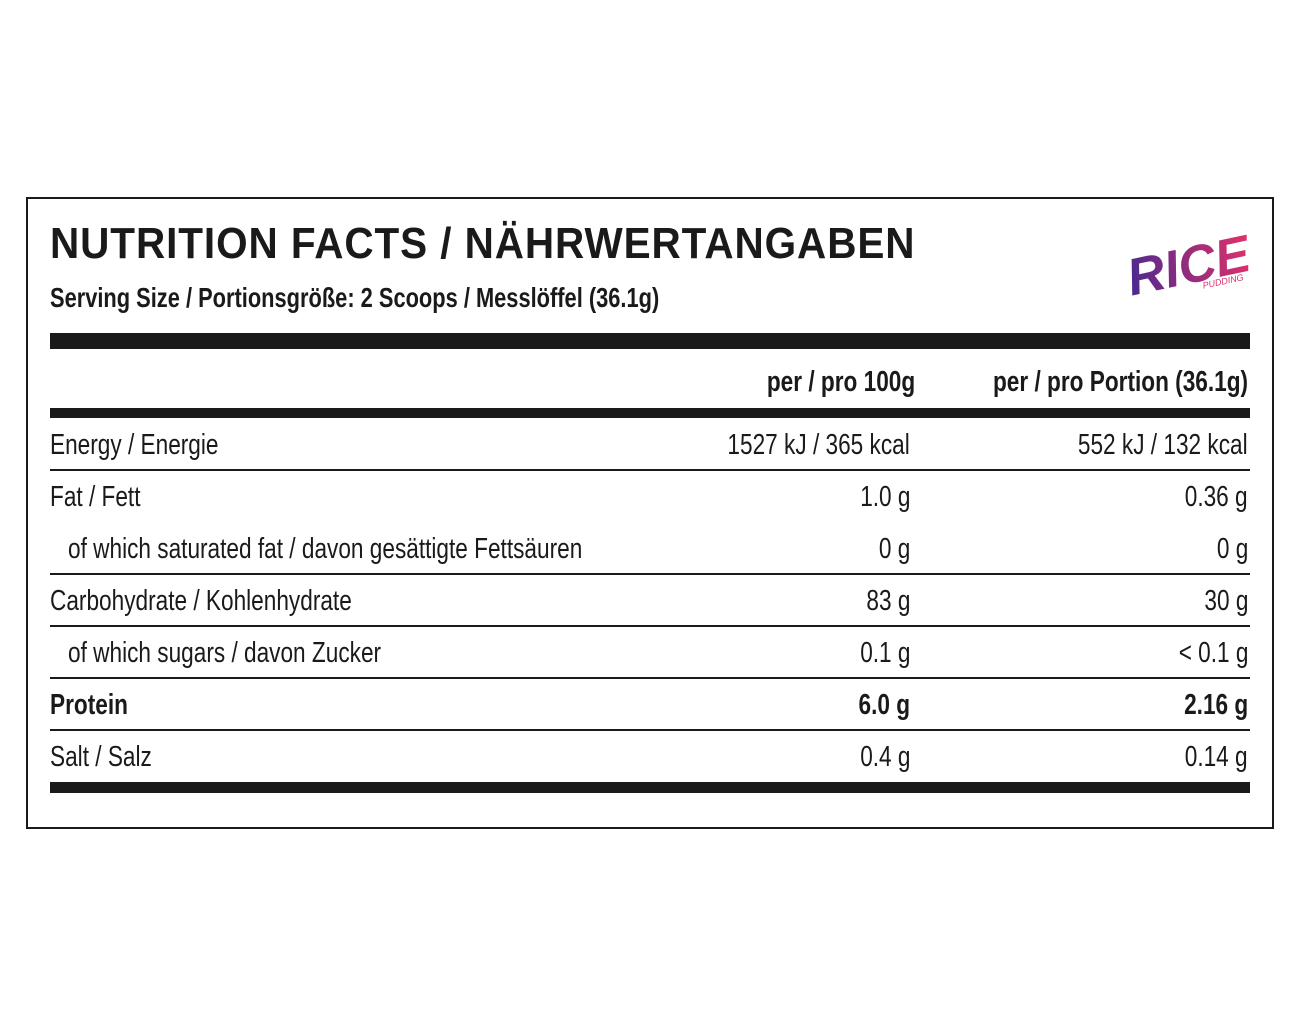  What do you see at coordinates (1215, 705) in the screenshot?
I see `cell-portion: 2.16 g` at bounding box center [1215, 705].